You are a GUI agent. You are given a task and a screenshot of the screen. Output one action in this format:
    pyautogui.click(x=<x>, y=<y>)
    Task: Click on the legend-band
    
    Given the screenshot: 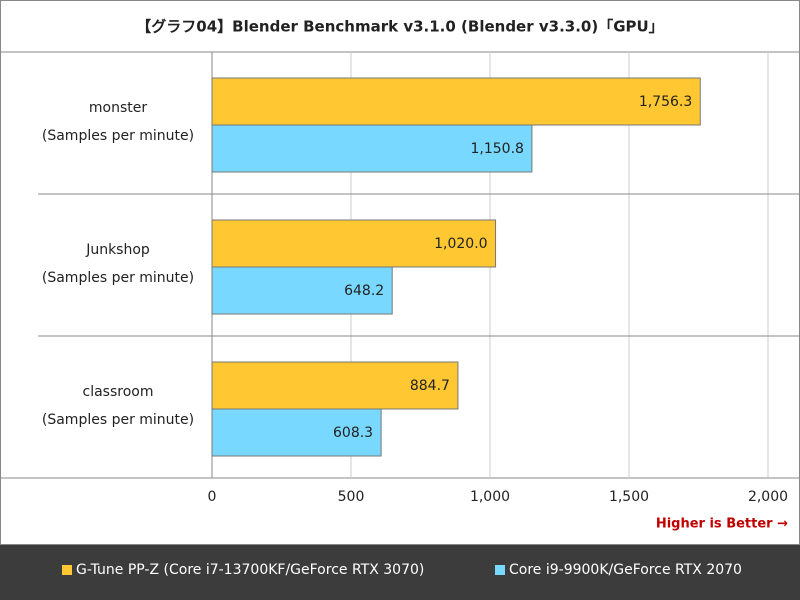 What is the action you would take?
    pyautogui.click(x=400, y=572)
    